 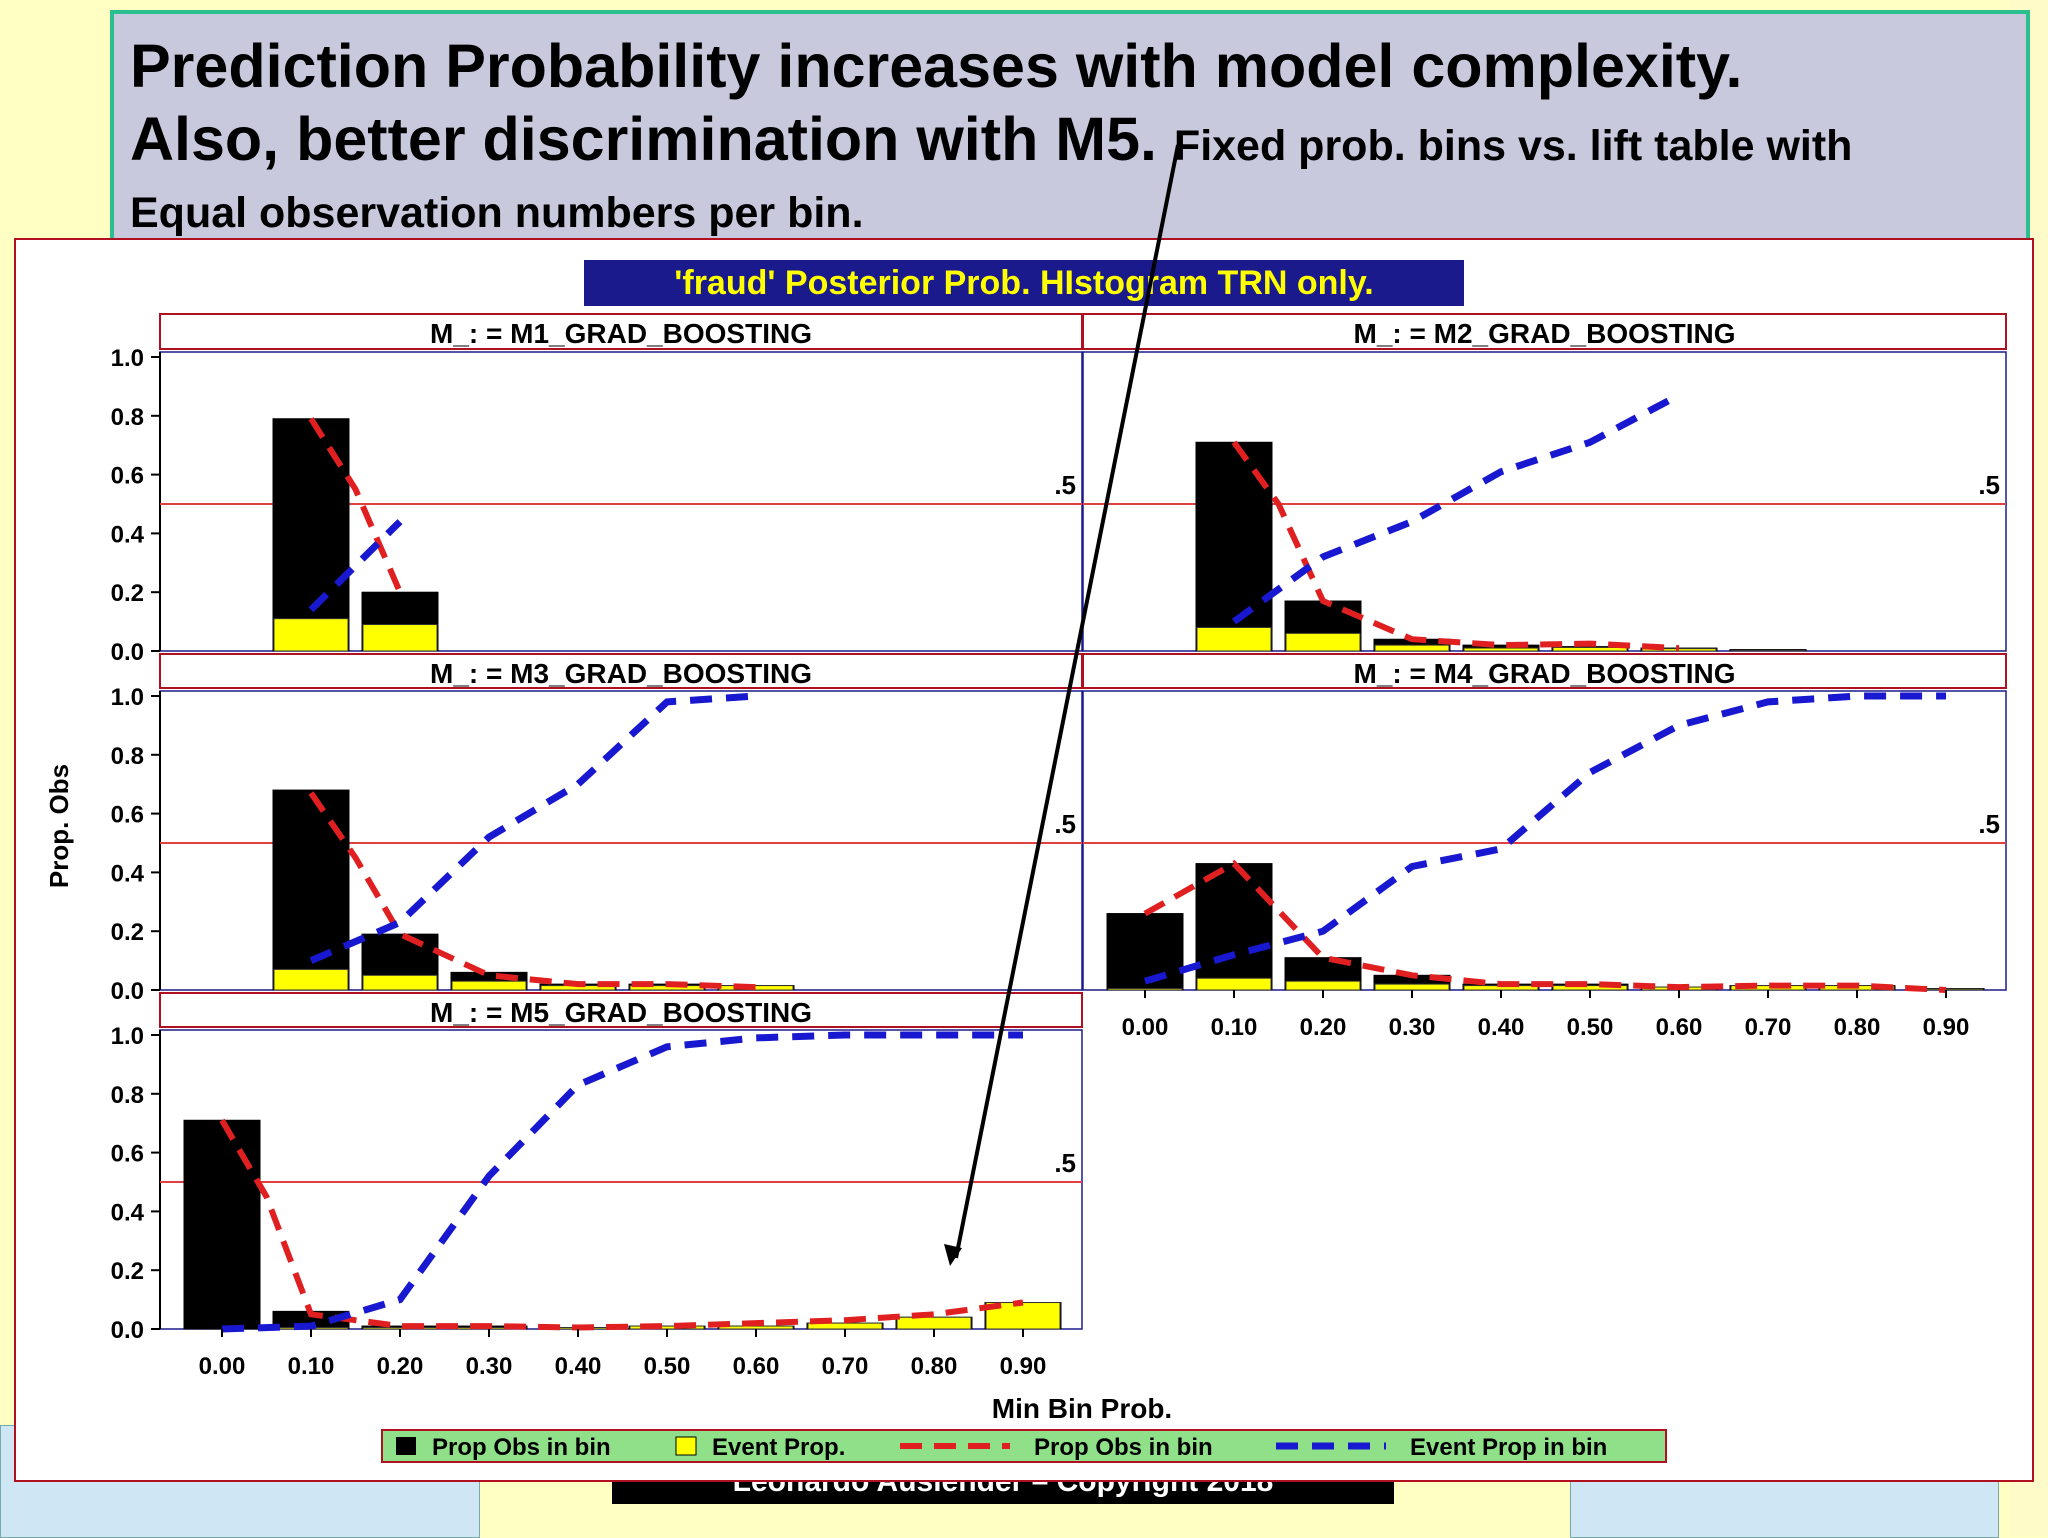 What do you see at coordinates (1768, 1027) in the screenshot?
I see `x-tick-label: 0.70` at bounding box center [1768, 1027].